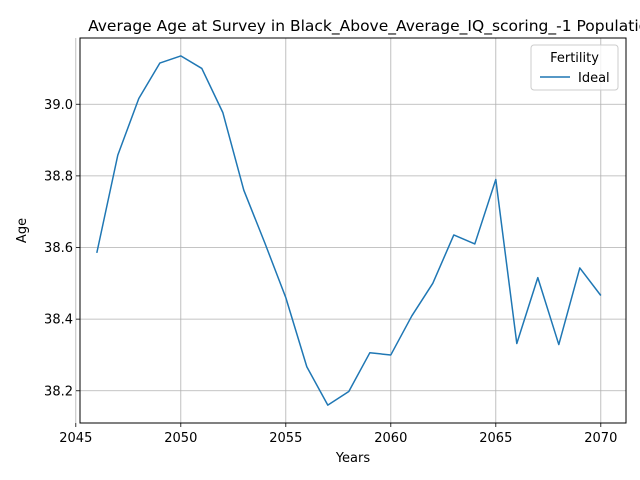 The width and height of the screenshot is (640, 480). Describe the element at coordinates (22, 230) in the screenshot. I see `y-axis-label: Age` at that location.